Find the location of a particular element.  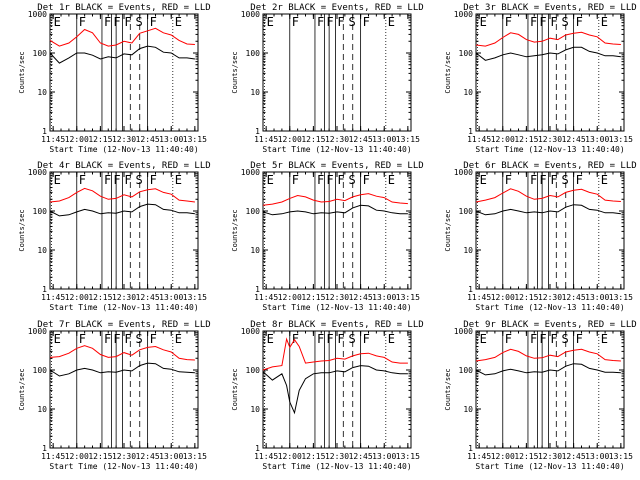

panel-title: Det 6r BLACK = Events, RED = LLD is located at coordinates (549, 166).